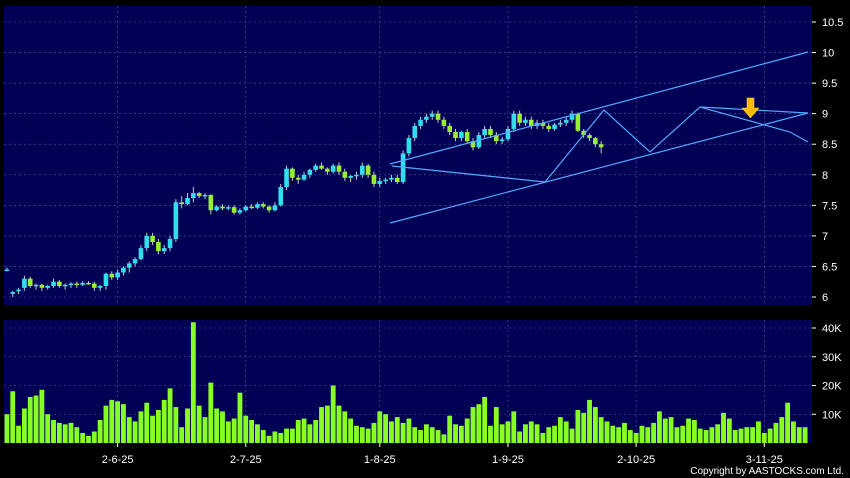 This screenshot has width=850, height=478. I want to click on date-tick-label: 1-9-25, so click(508, 460).